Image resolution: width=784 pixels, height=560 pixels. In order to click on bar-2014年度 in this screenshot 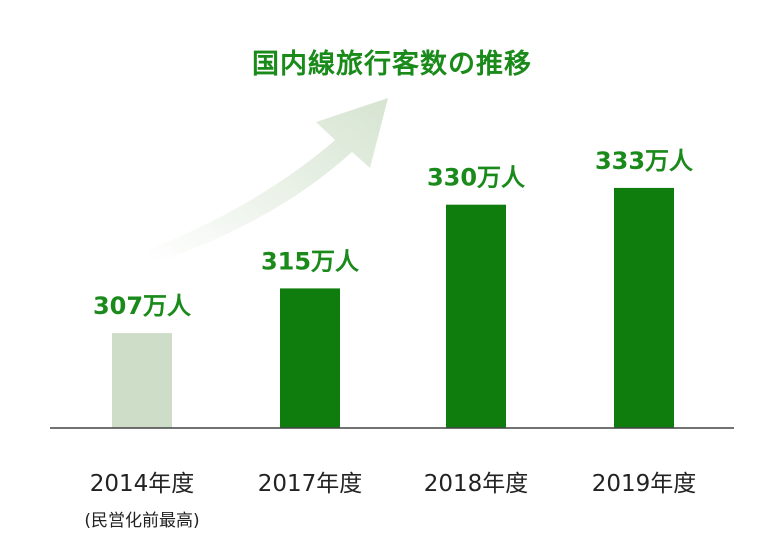, I will do `click(142, 380)`.